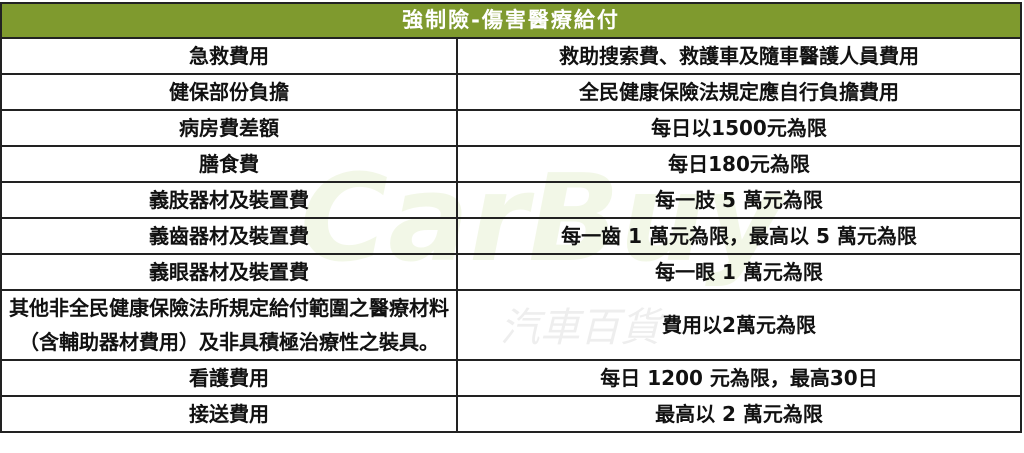 This screenshot has width=1024, height=453. What do you see at coordinates (738, 57) in the screenshot?
I see `limit-cell: 救助搜索費、救護車及隨車醫護人員費用` at bounding box center [738, 57].